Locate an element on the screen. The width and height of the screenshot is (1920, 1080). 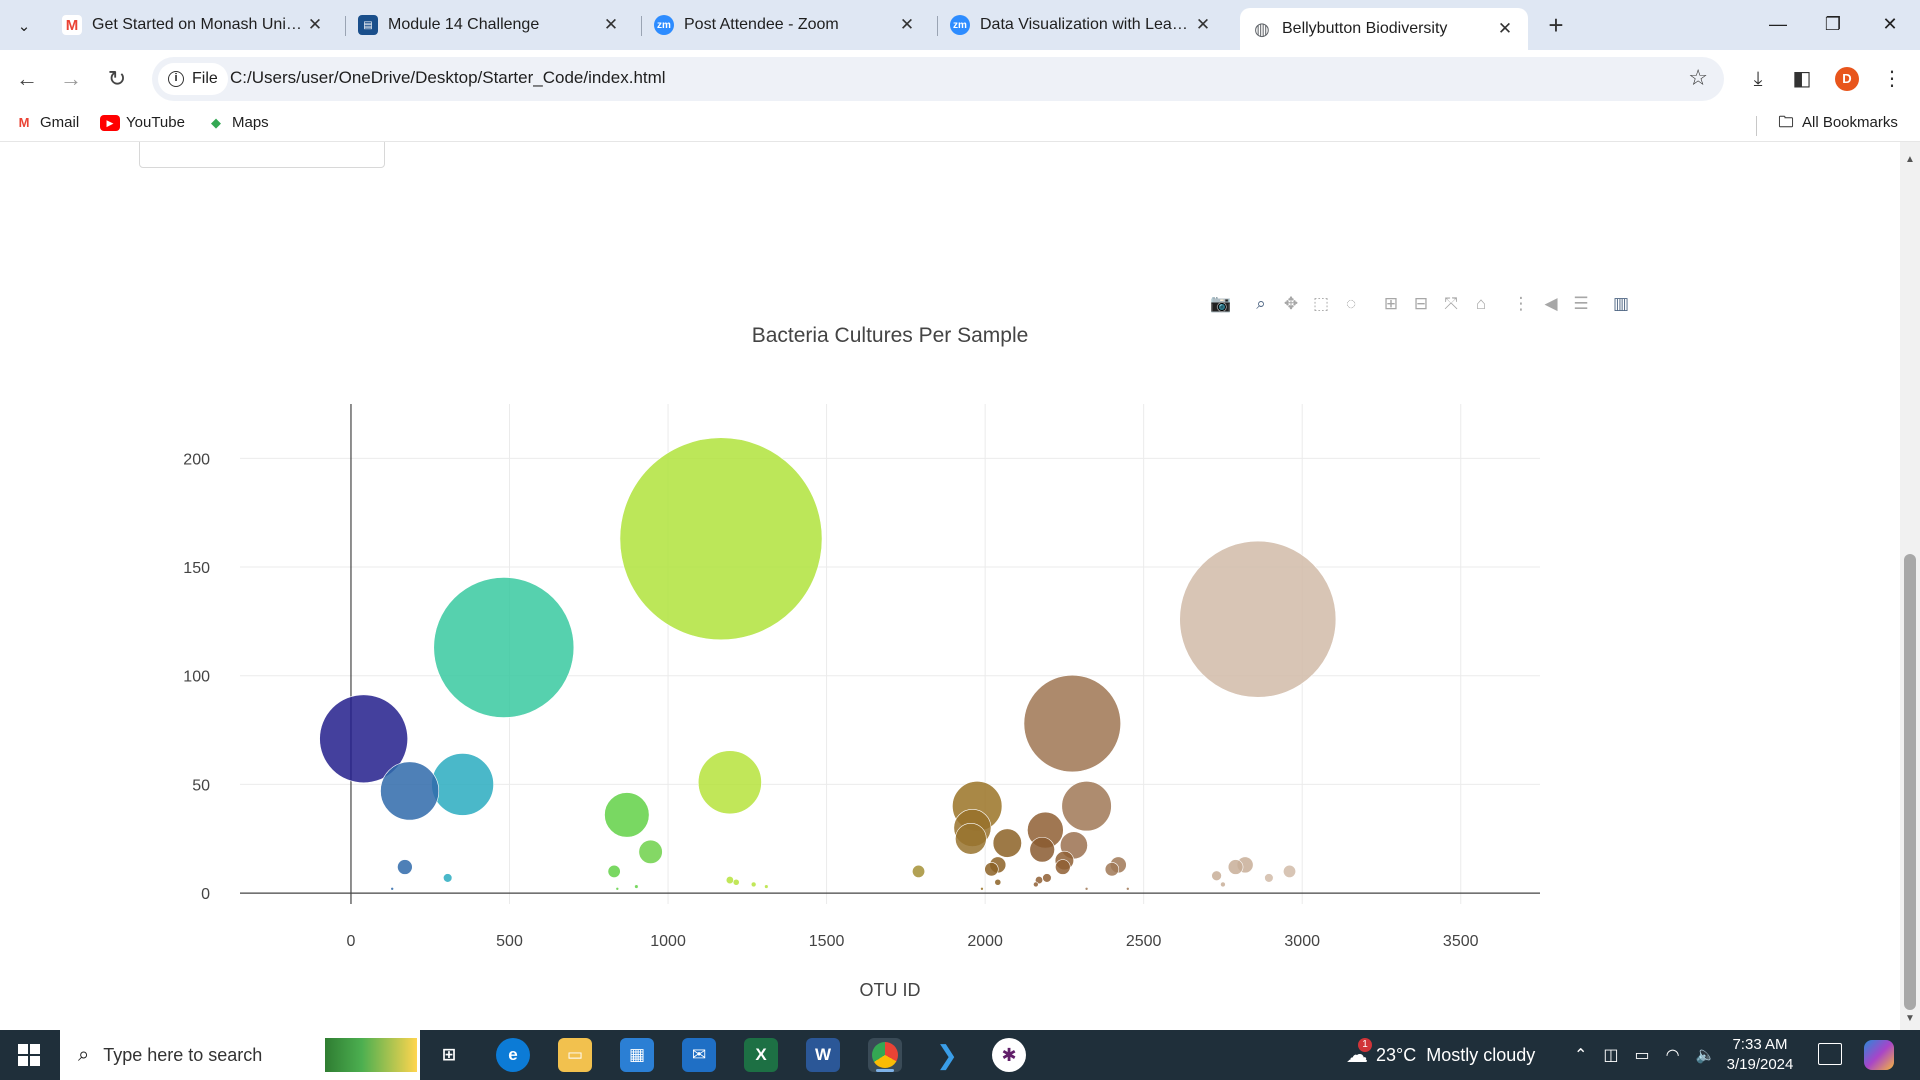
back-icon: ← is located at coordinates (27, 78).